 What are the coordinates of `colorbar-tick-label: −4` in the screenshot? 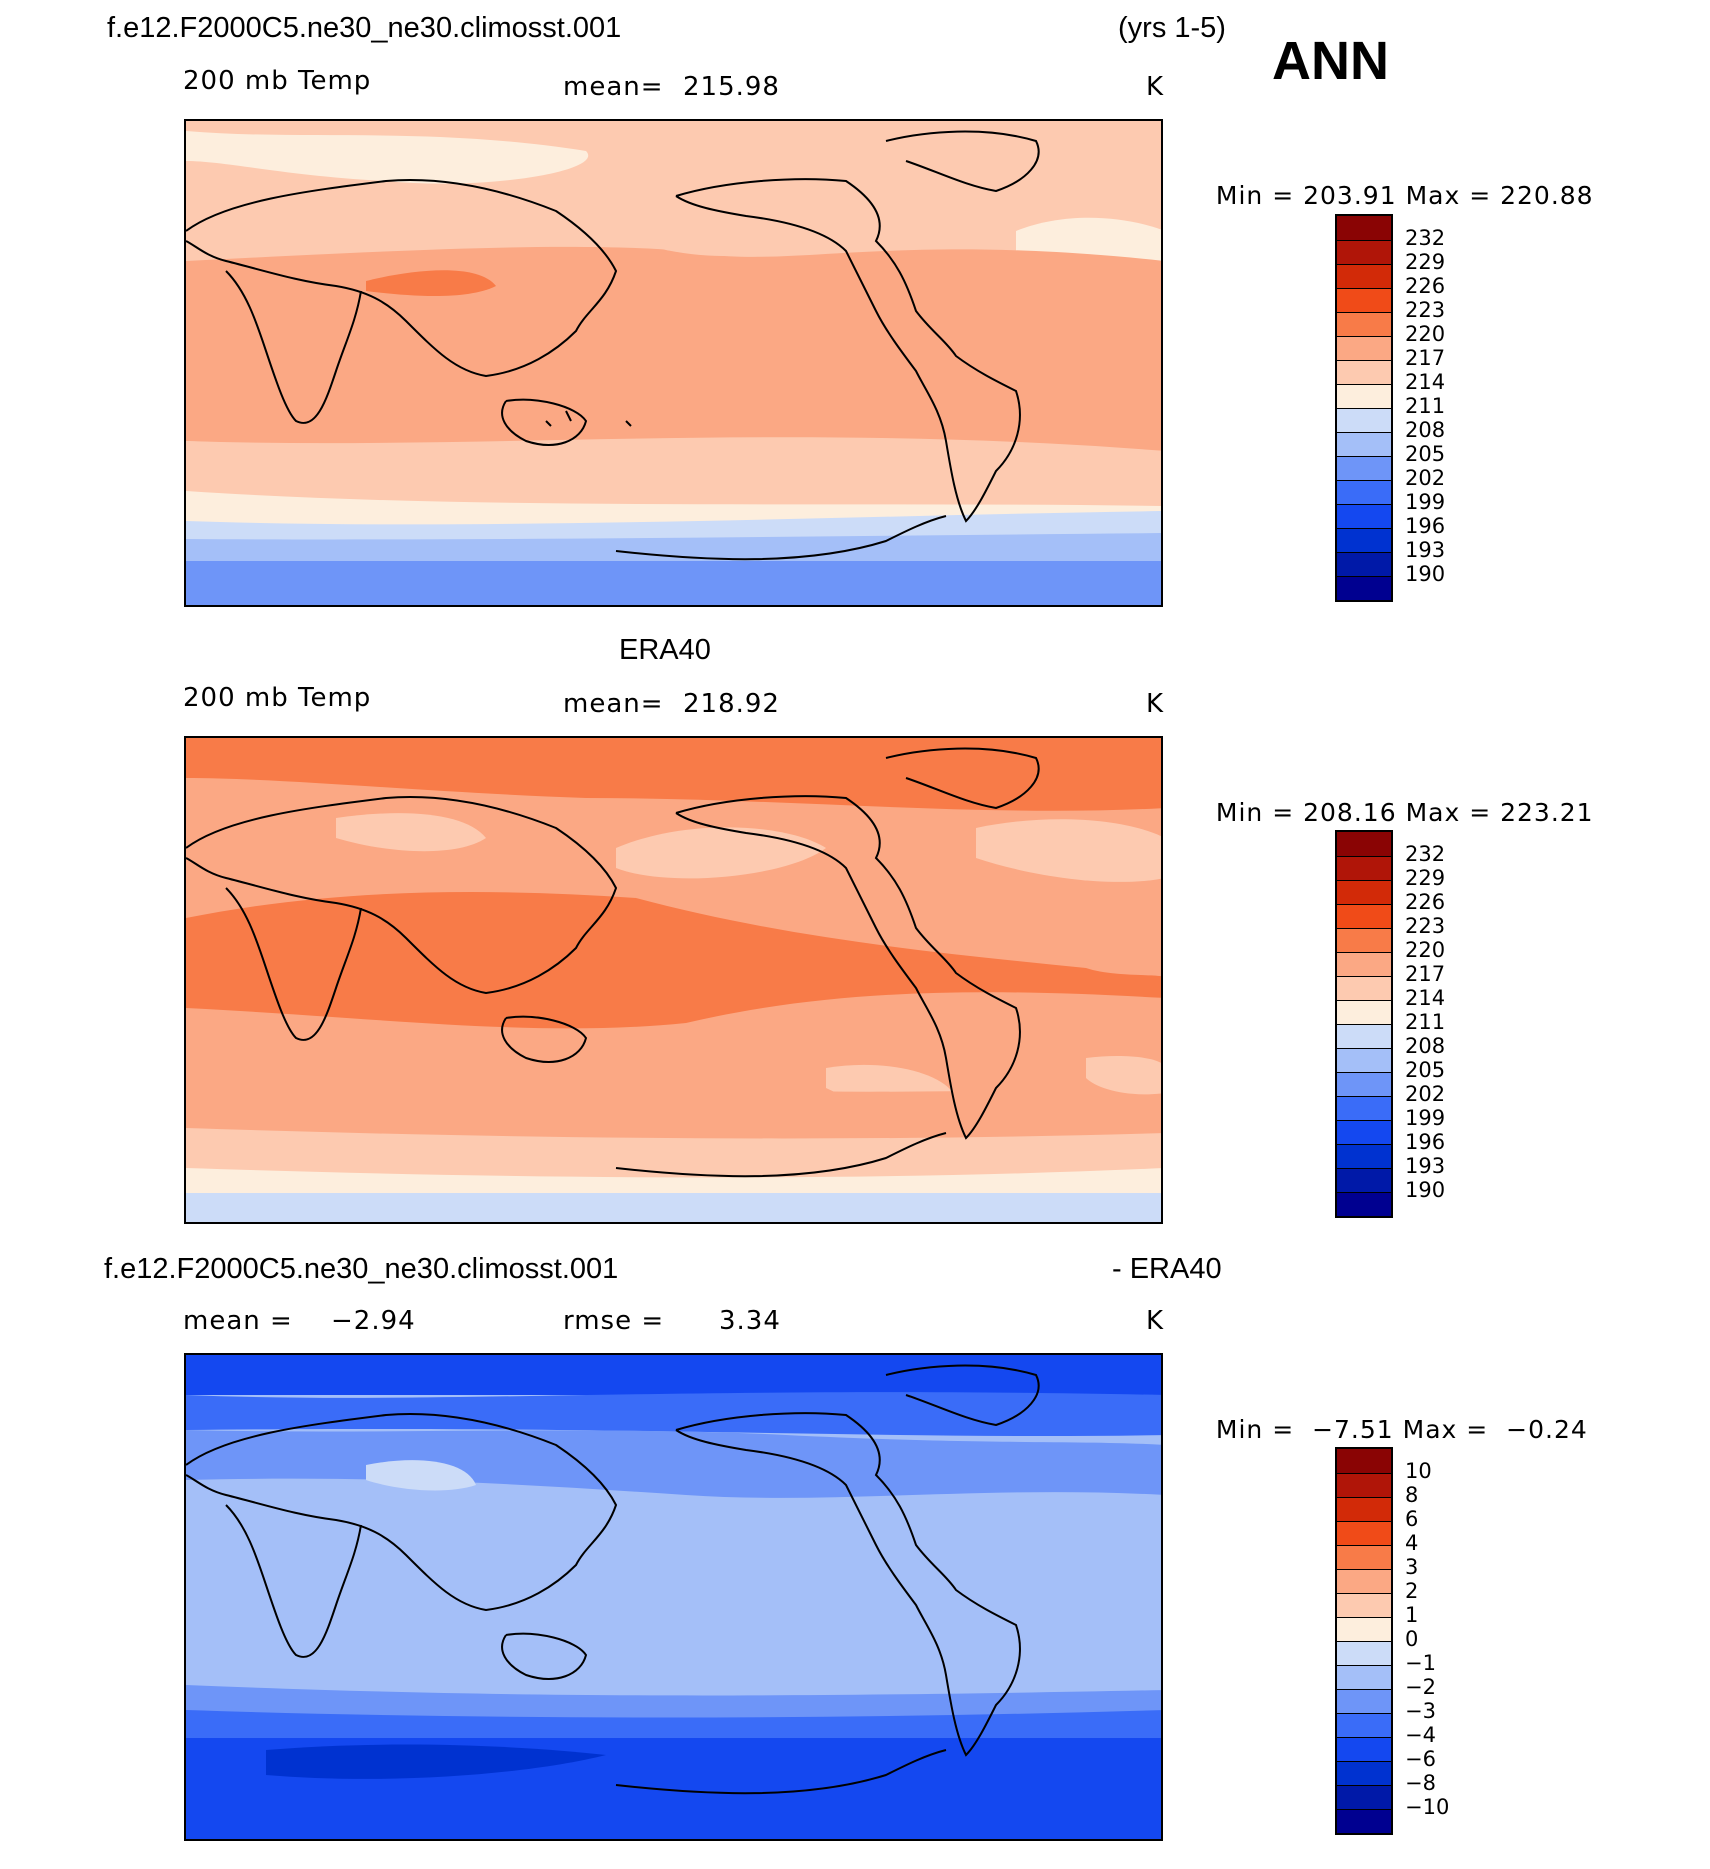 It's located at (1420, 1735).